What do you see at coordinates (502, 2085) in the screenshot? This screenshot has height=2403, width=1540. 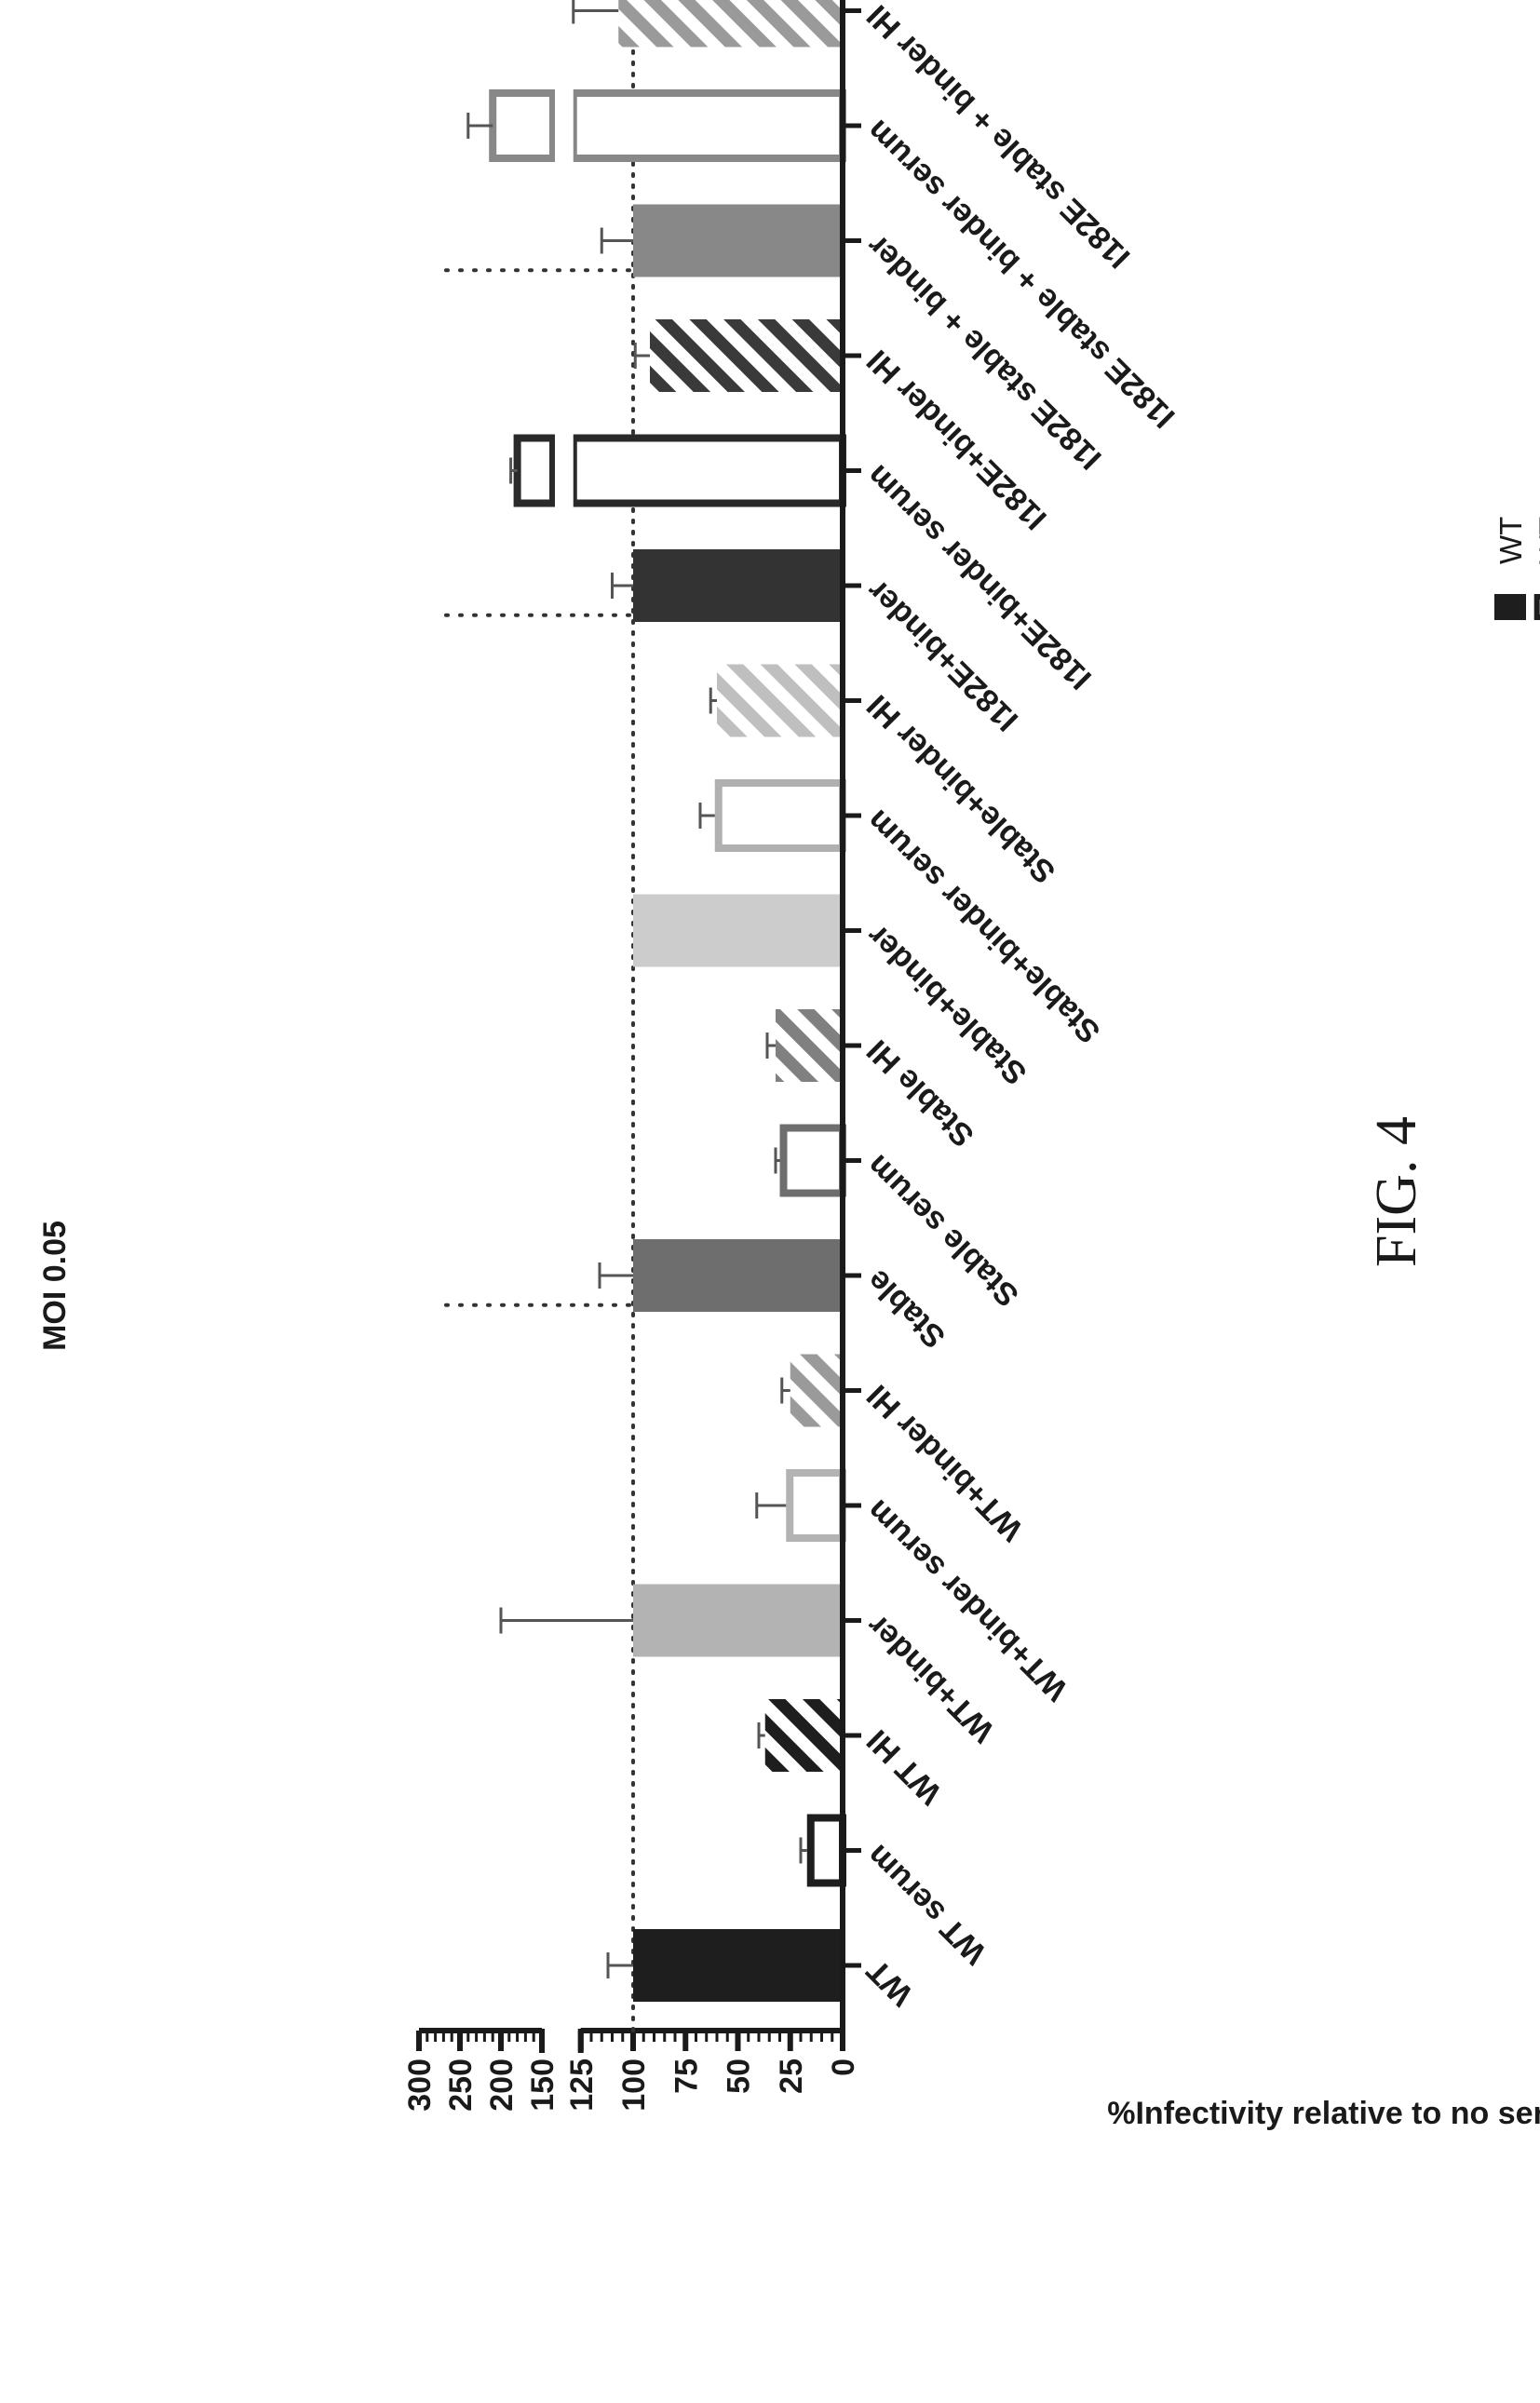 I see `y-tick-label: 200` at bounding box center [502, 2085].